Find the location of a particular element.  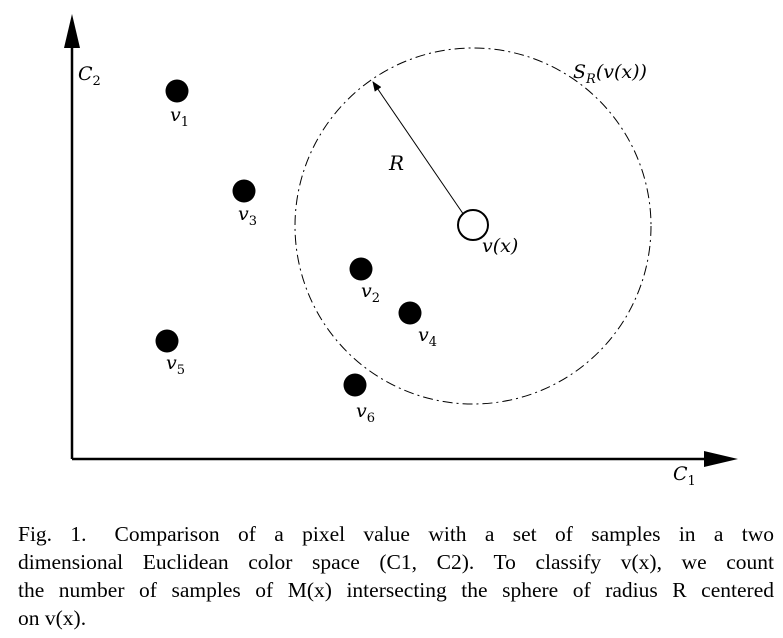

sample-v6: v6 is located at coordinates (359, 399).